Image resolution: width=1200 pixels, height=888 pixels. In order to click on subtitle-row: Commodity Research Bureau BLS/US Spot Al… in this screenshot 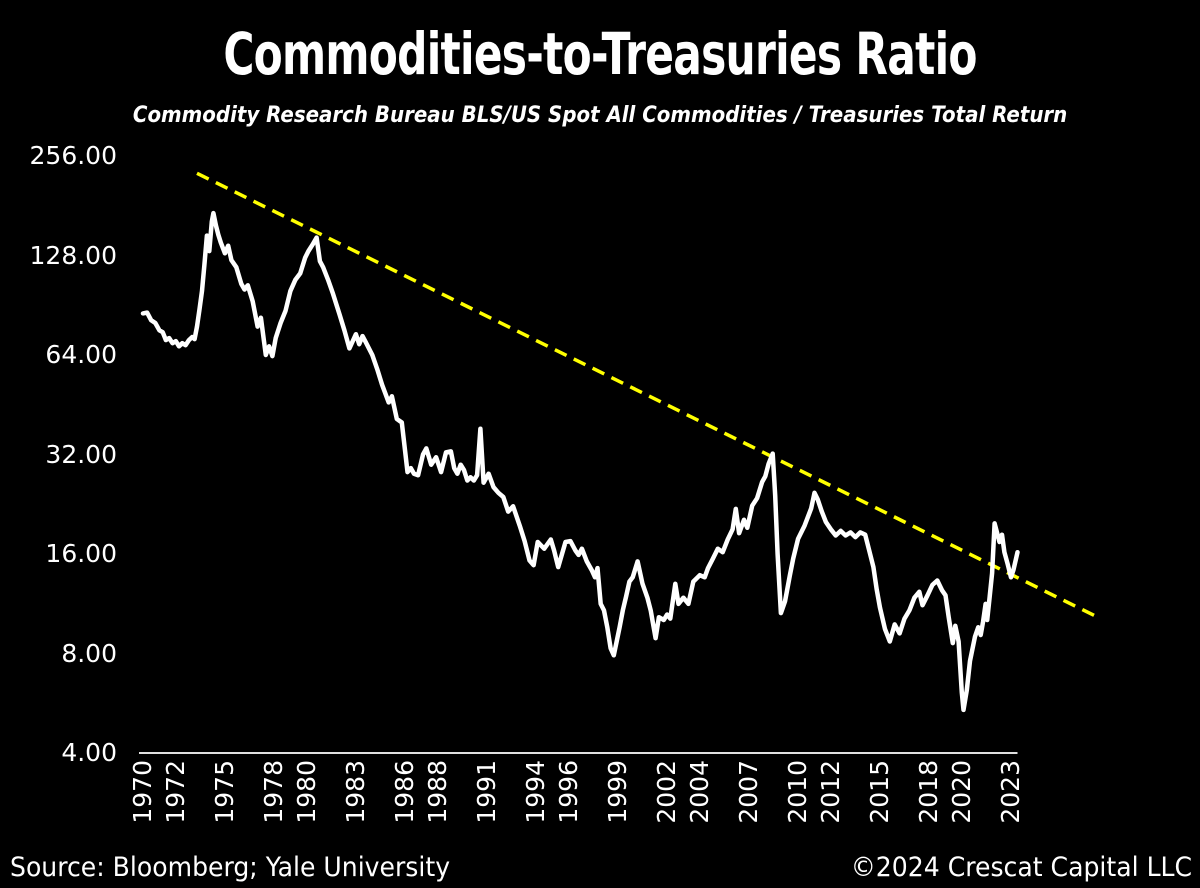, I will do `click(600, 115)`.